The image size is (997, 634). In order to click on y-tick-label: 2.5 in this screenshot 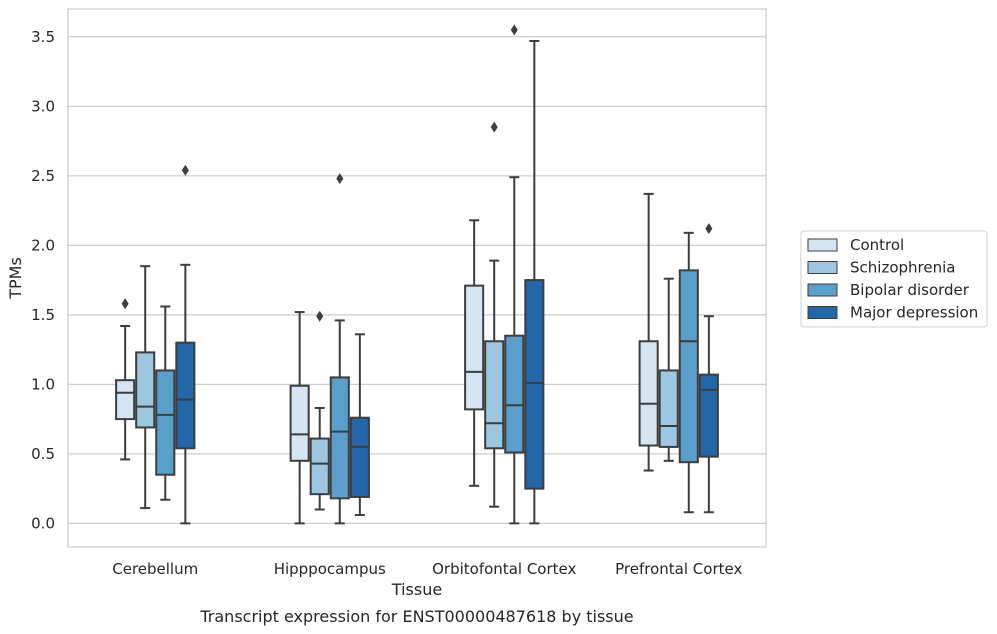, I will do `click(43, 176)`.